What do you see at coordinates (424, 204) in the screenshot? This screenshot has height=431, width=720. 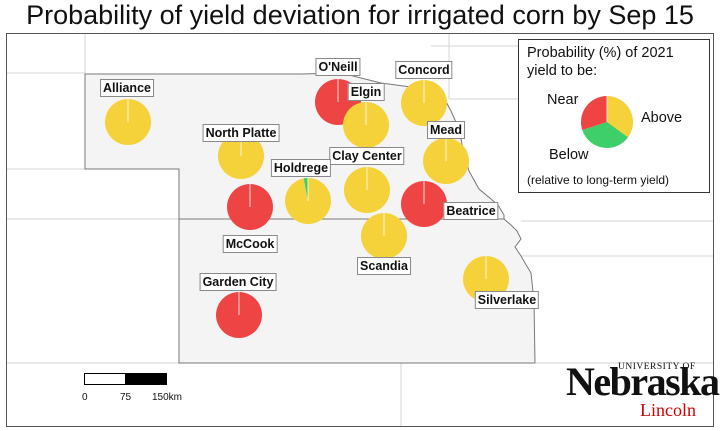 I see `pie-beatrice` at bounding box center [424, 204].